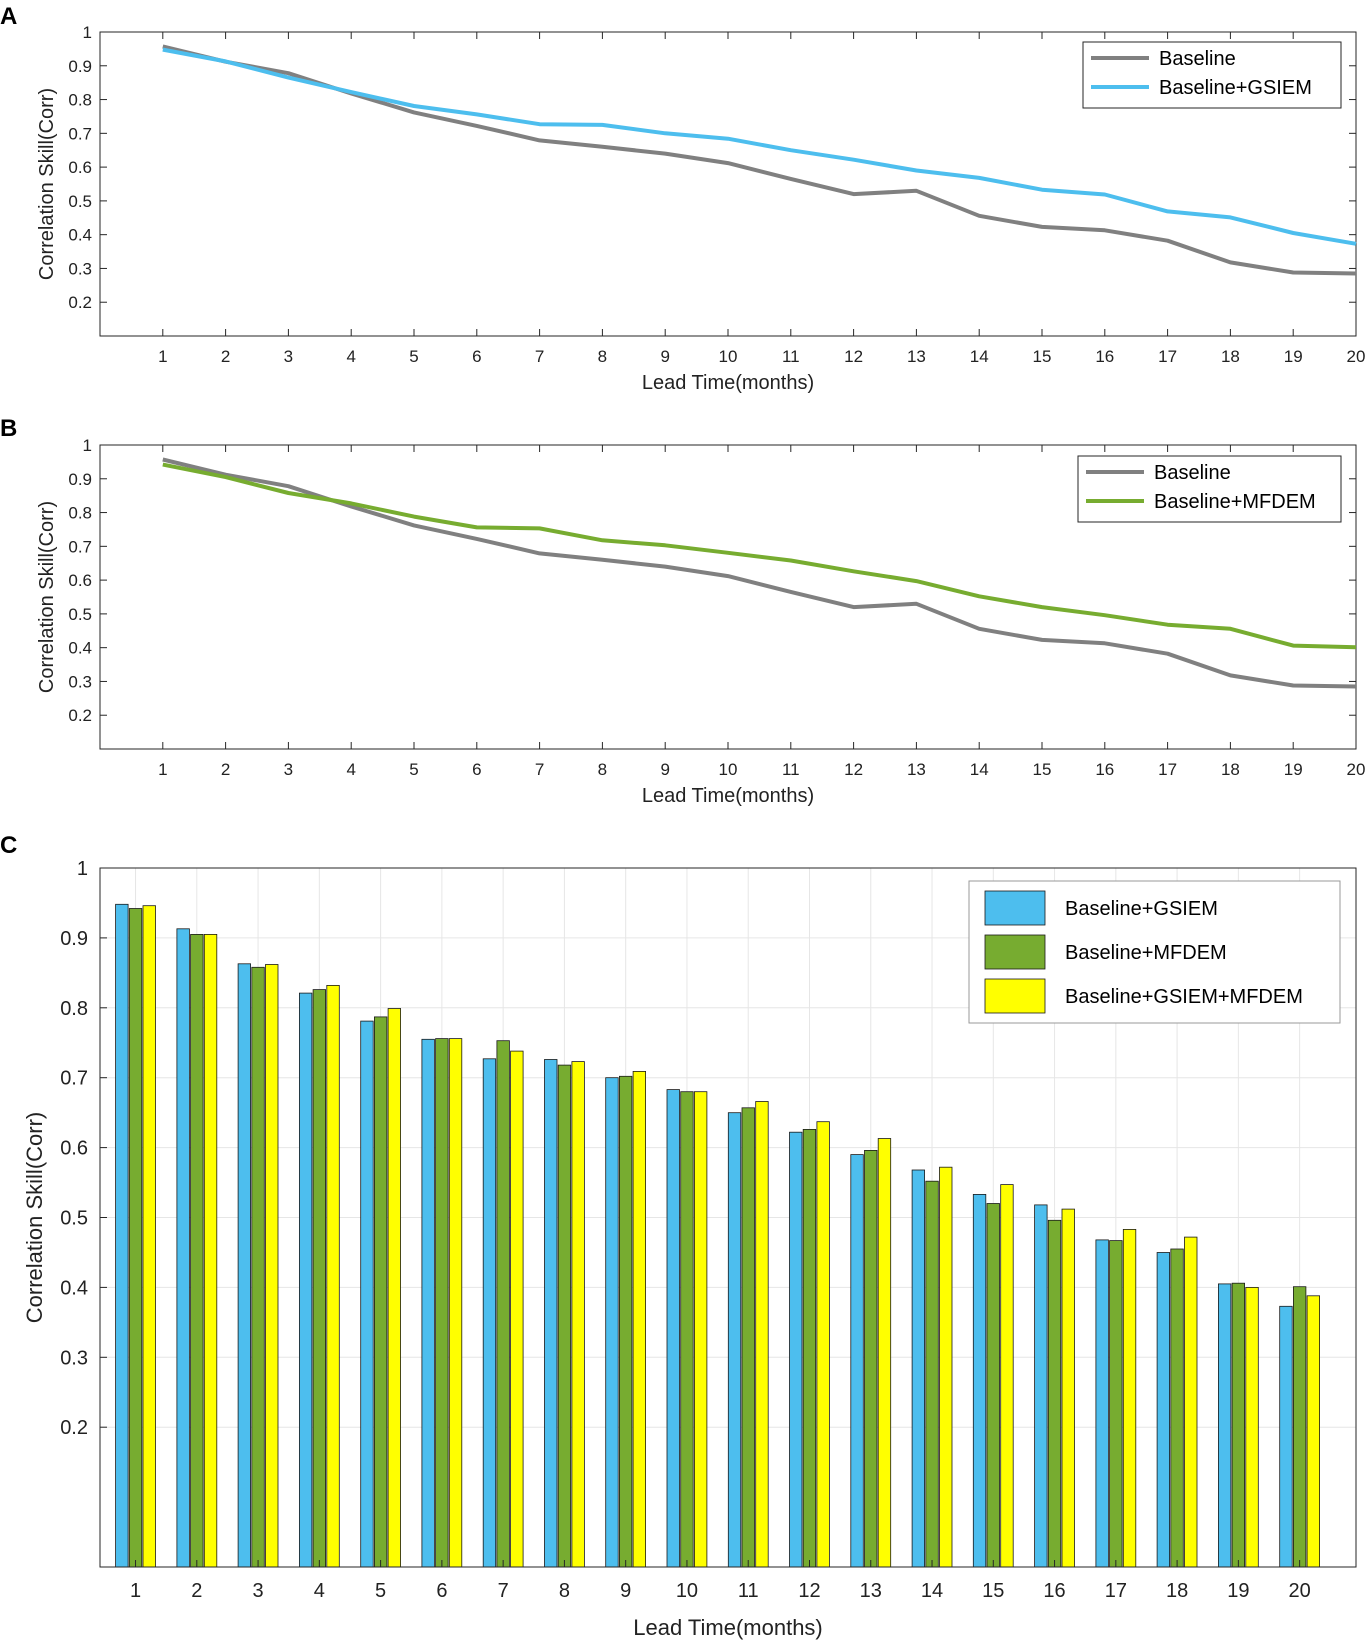 This screenshot has height=1640, width=1368. Describe the element at coordinates (225, 769) in the screenshot. I see `x-tick-label: 2` at that location.